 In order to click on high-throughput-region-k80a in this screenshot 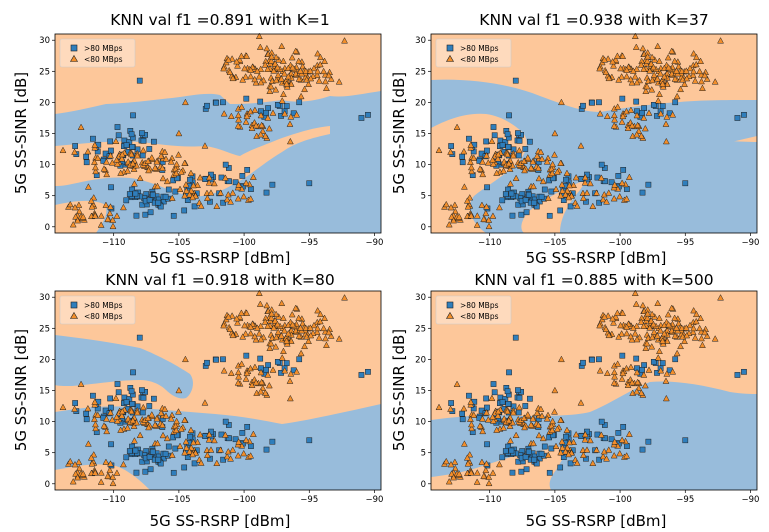, I will do `click(124, 367)`.